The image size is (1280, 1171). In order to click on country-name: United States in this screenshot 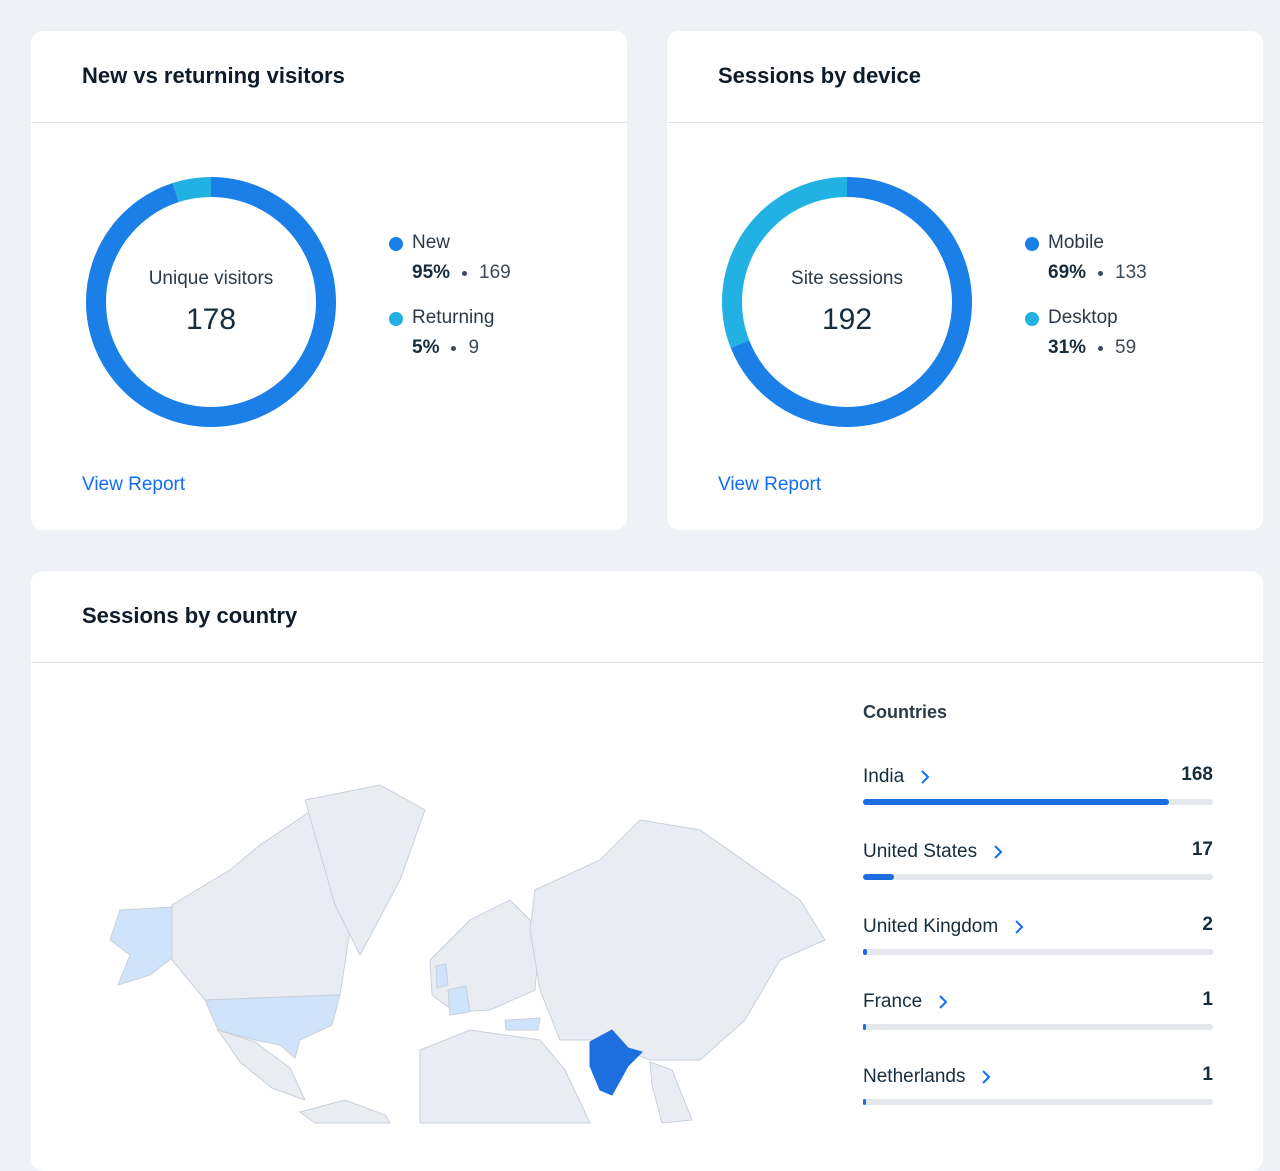, I will do `click(933, 852)`.